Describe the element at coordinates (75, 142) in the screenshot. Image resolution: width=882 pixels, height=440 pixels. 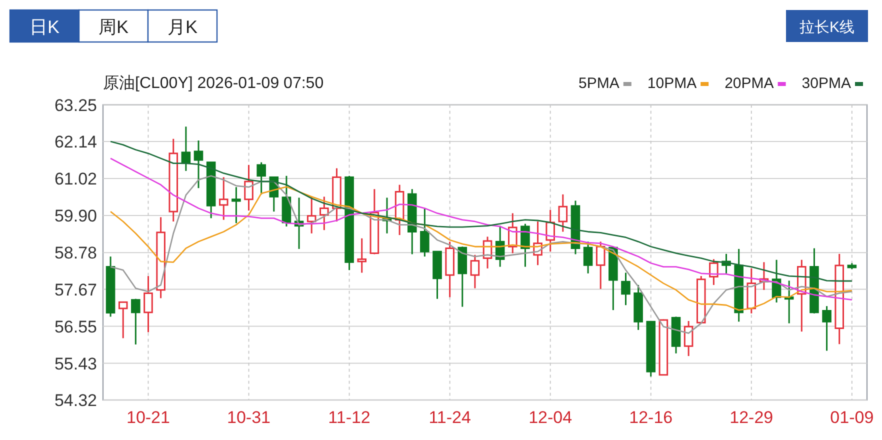
I see `y-tick-label: 62.14` at that location.